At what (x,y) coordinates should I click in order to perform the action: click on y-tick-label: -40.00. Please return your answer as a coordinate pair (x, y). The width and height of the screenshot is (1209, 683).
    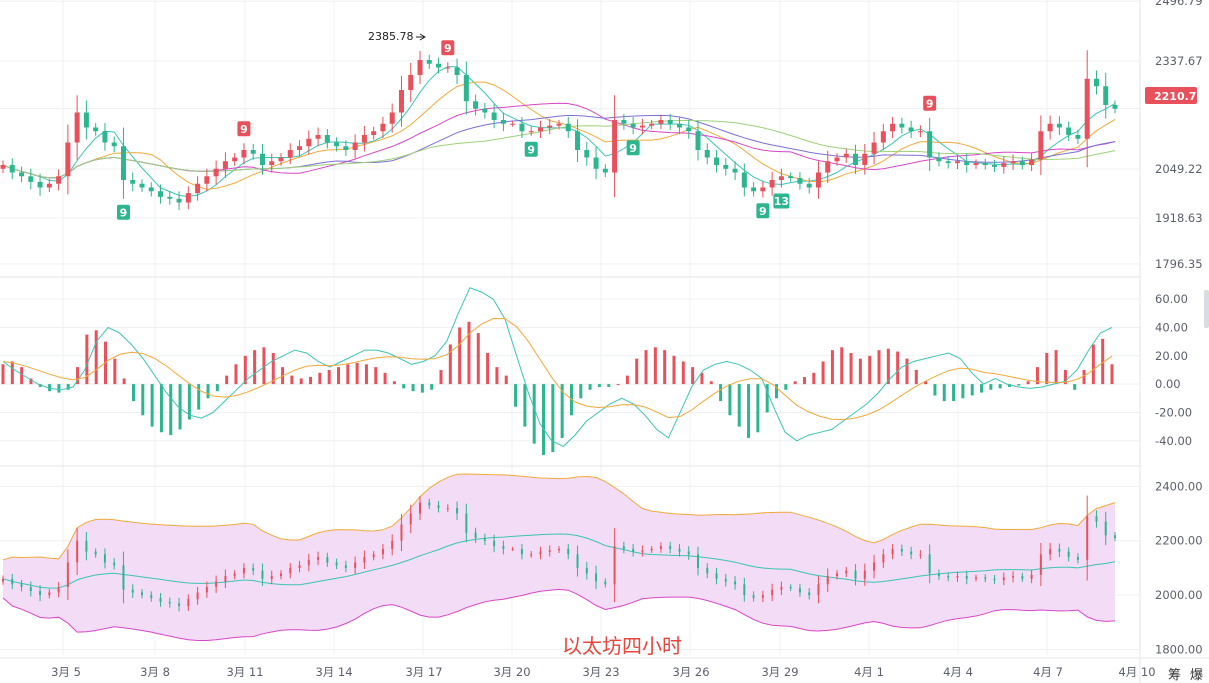
    Looking at the image, I should click on (1173, 441).